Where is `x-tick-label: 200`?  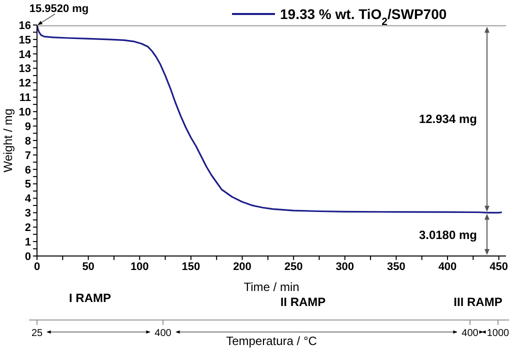
x-tick-label: 200 is located at coordinates (242, 266).